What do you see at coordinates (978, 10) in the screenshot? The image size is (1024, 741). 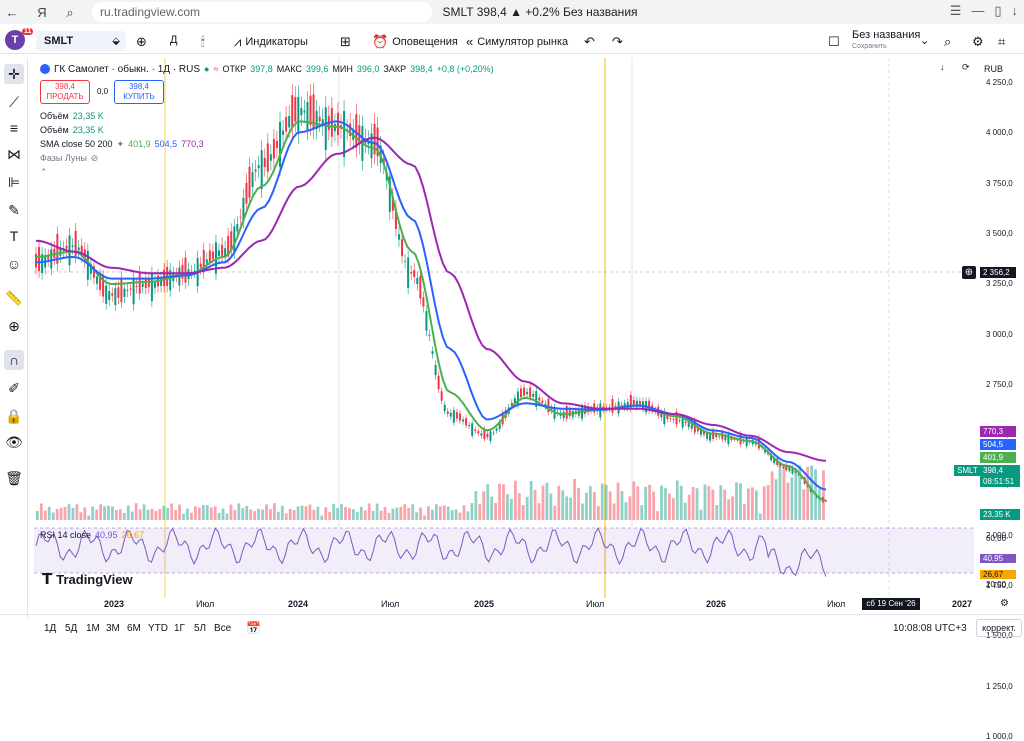 I see `minimize-icon: —` at bounding box center [978, 10].